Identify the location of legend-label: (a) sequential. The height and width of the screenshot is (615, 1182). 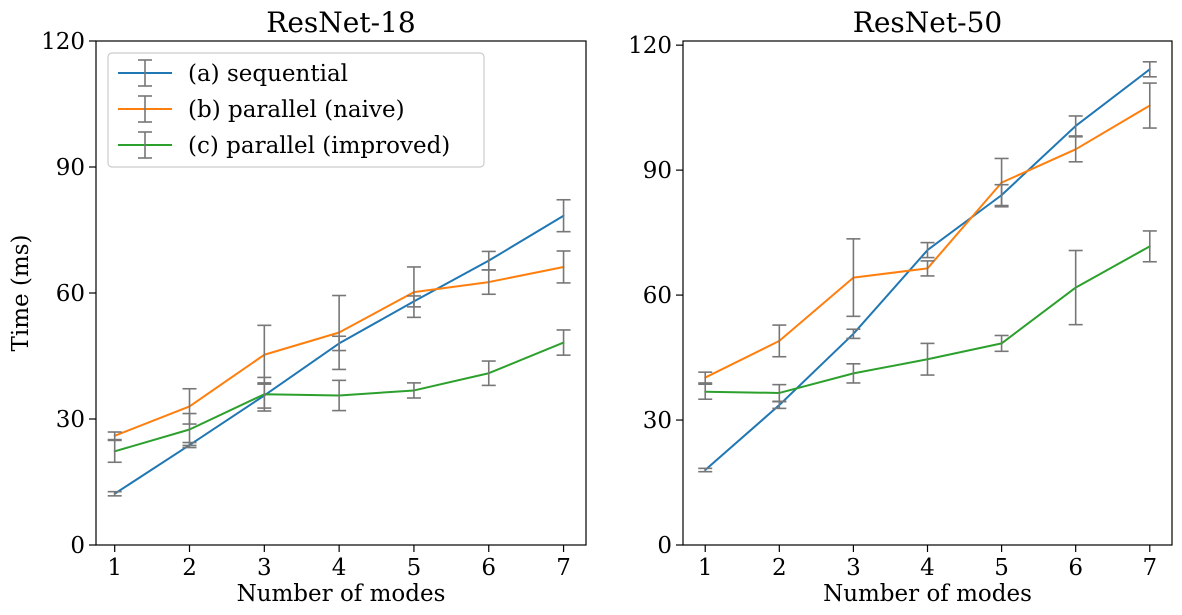
(268, 74).